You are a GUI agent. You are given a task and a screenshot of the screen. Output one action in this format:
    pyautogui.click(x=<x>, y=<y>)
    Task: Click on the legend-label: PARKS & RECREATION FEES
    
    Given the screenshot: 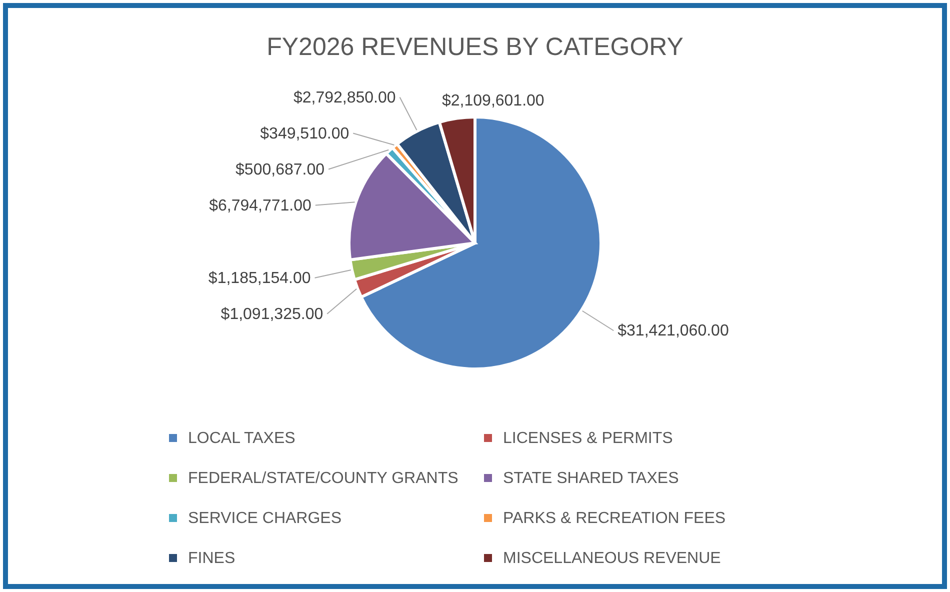 What is the action you would take?
    pyautogui.click(x=614, y=518)
    